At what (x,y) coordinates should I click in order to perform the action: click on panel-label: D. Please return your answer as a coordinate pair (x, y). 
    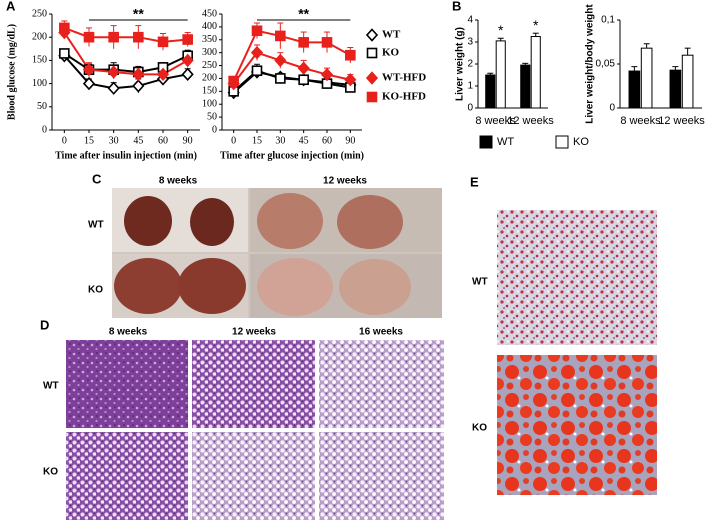
    Looking at the image, I should click on (44, 324).